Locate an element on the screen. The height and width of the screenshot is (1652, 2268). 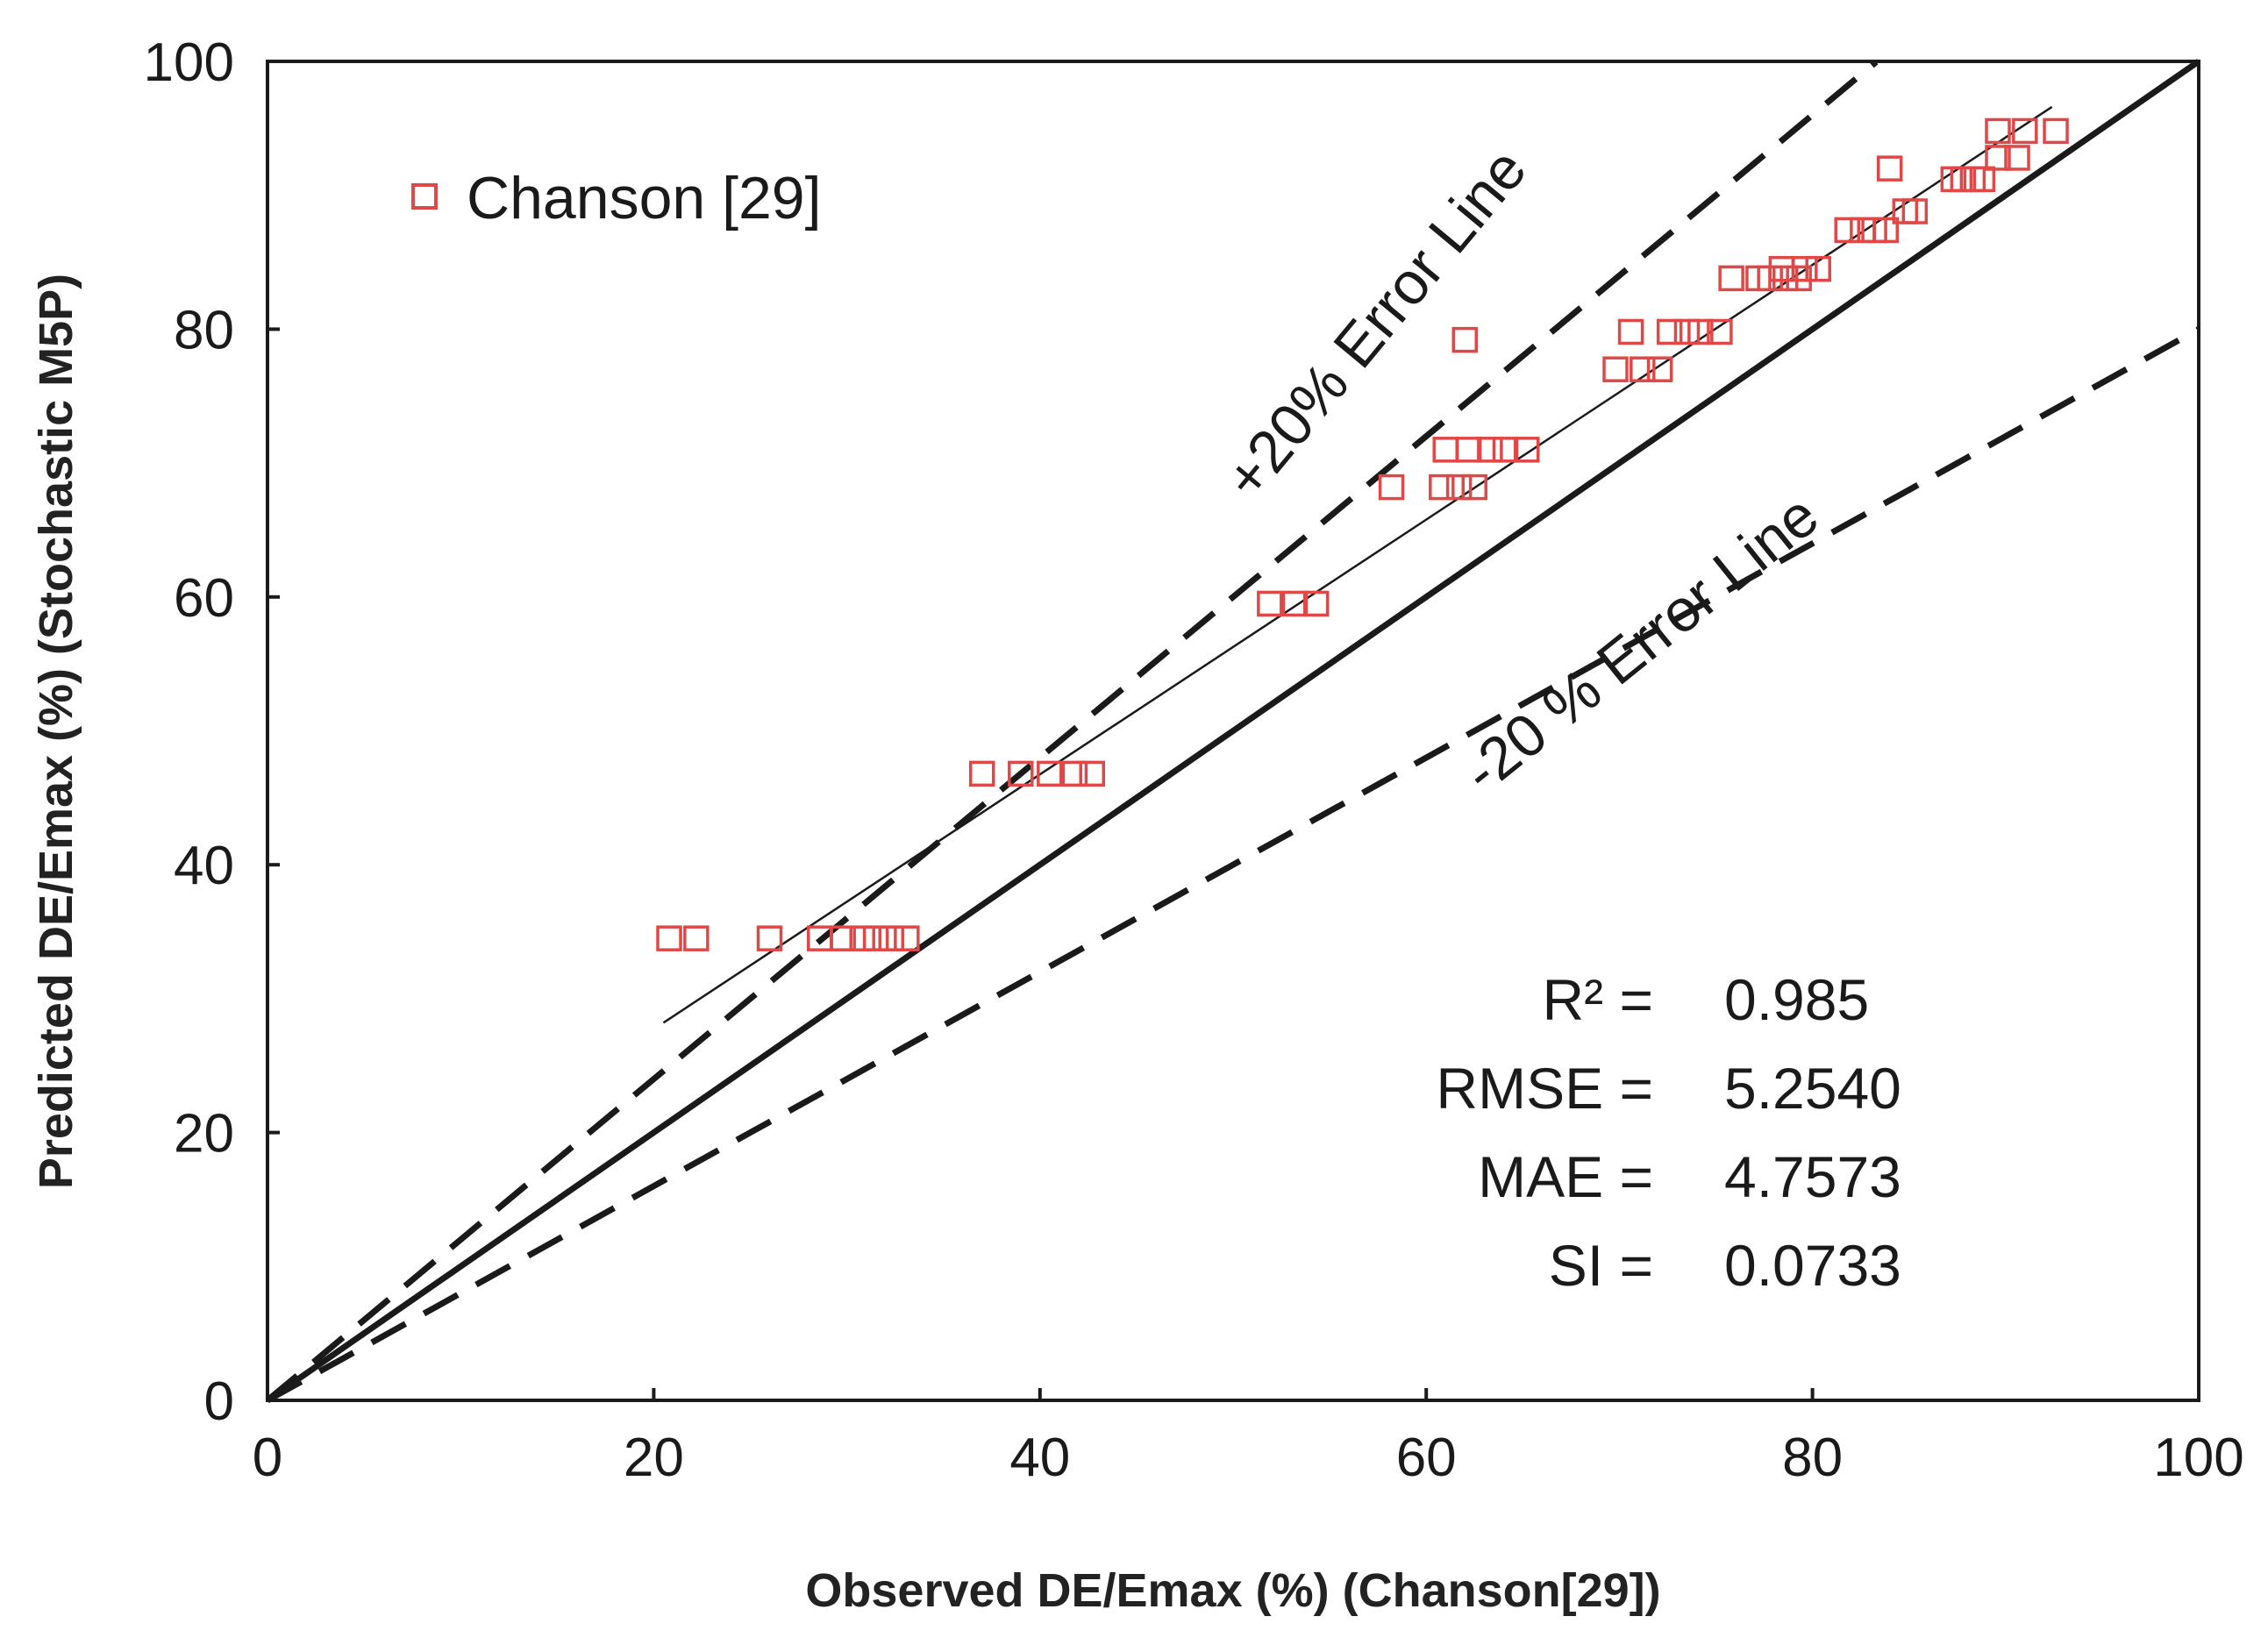
legend: Chanson [29] is located at coordinates (616, 198).